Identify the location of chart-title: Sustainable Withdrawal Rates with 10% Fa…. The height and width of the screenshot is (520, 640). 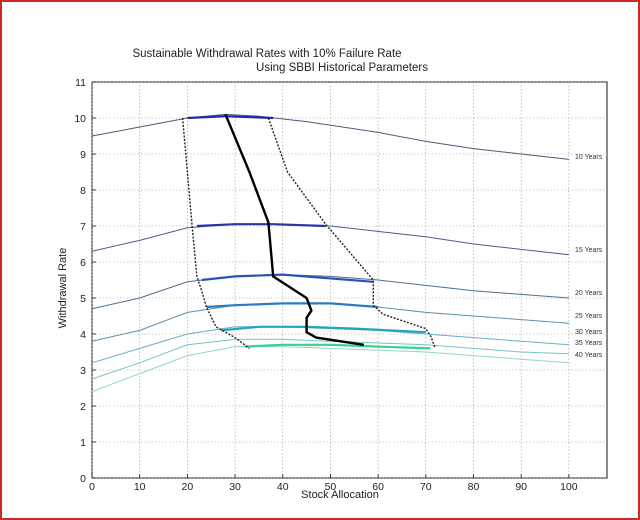
(266, 54).